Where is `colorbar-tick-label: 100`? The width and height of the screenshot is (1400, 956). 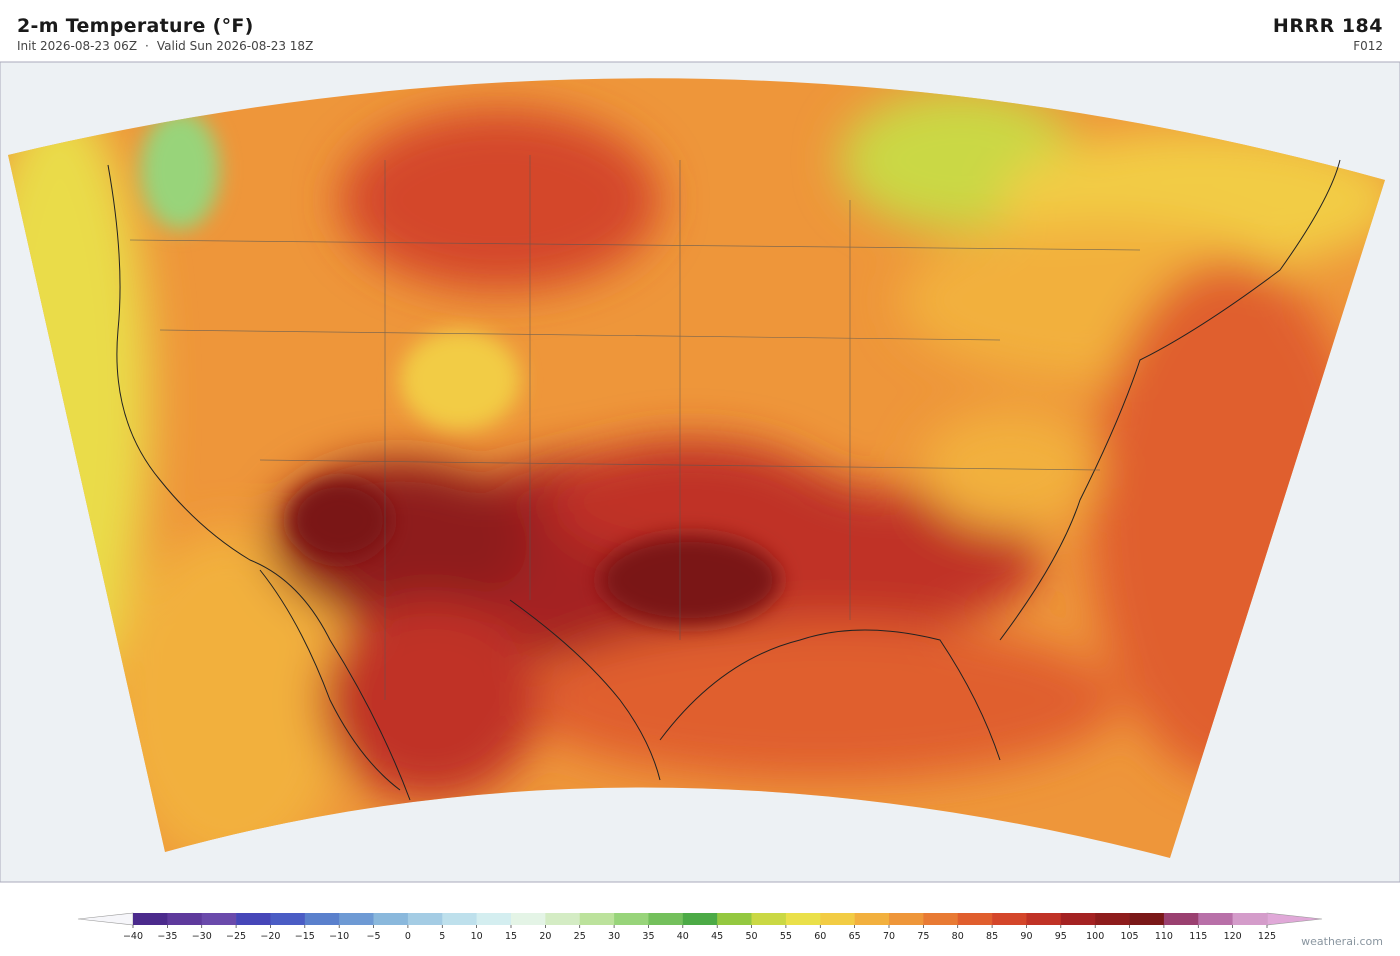
colorbar-tick-label: 100 is located at coordinates (1095, 936).